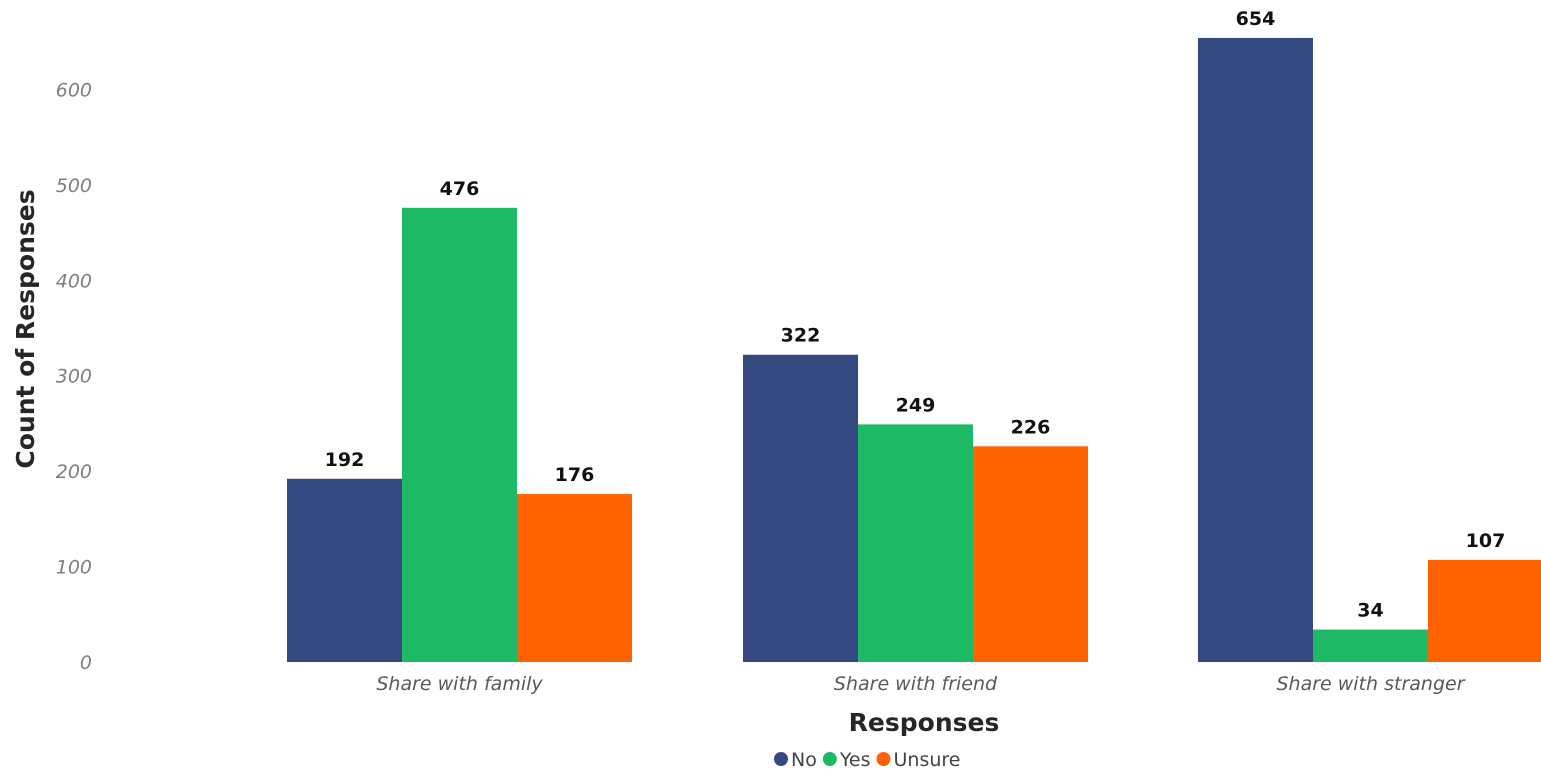 The image size is (1541, 776). What do you see at coordinates (801, 336) in the screenshot?
I see `data-label: 322` at bounding box center [801, 336].